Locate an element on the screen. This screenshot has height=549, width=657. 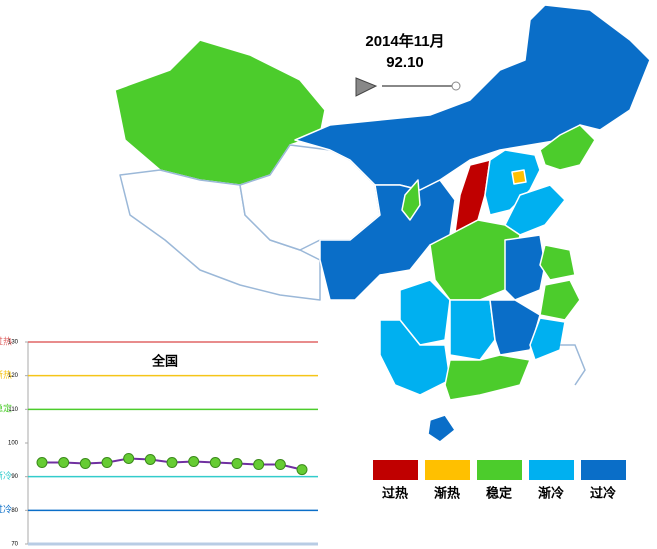
band-label: 渐冷 is located at coordinates (6, 475).